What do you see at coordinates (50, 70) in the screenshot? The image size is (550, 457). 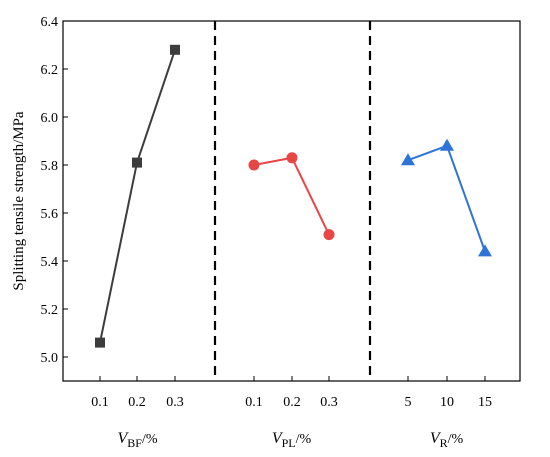 I see `y-tick-label: 6.2` at bounding box center [50, 70].